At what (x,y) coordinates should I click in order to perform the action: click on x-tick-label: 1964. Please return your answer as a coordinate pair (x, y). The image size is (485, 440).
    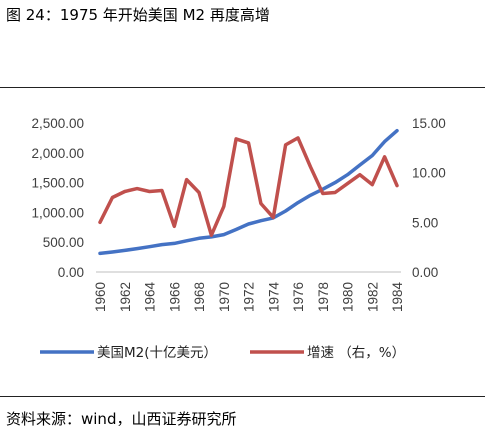
    Looking at the image, I should click on (150, 297).